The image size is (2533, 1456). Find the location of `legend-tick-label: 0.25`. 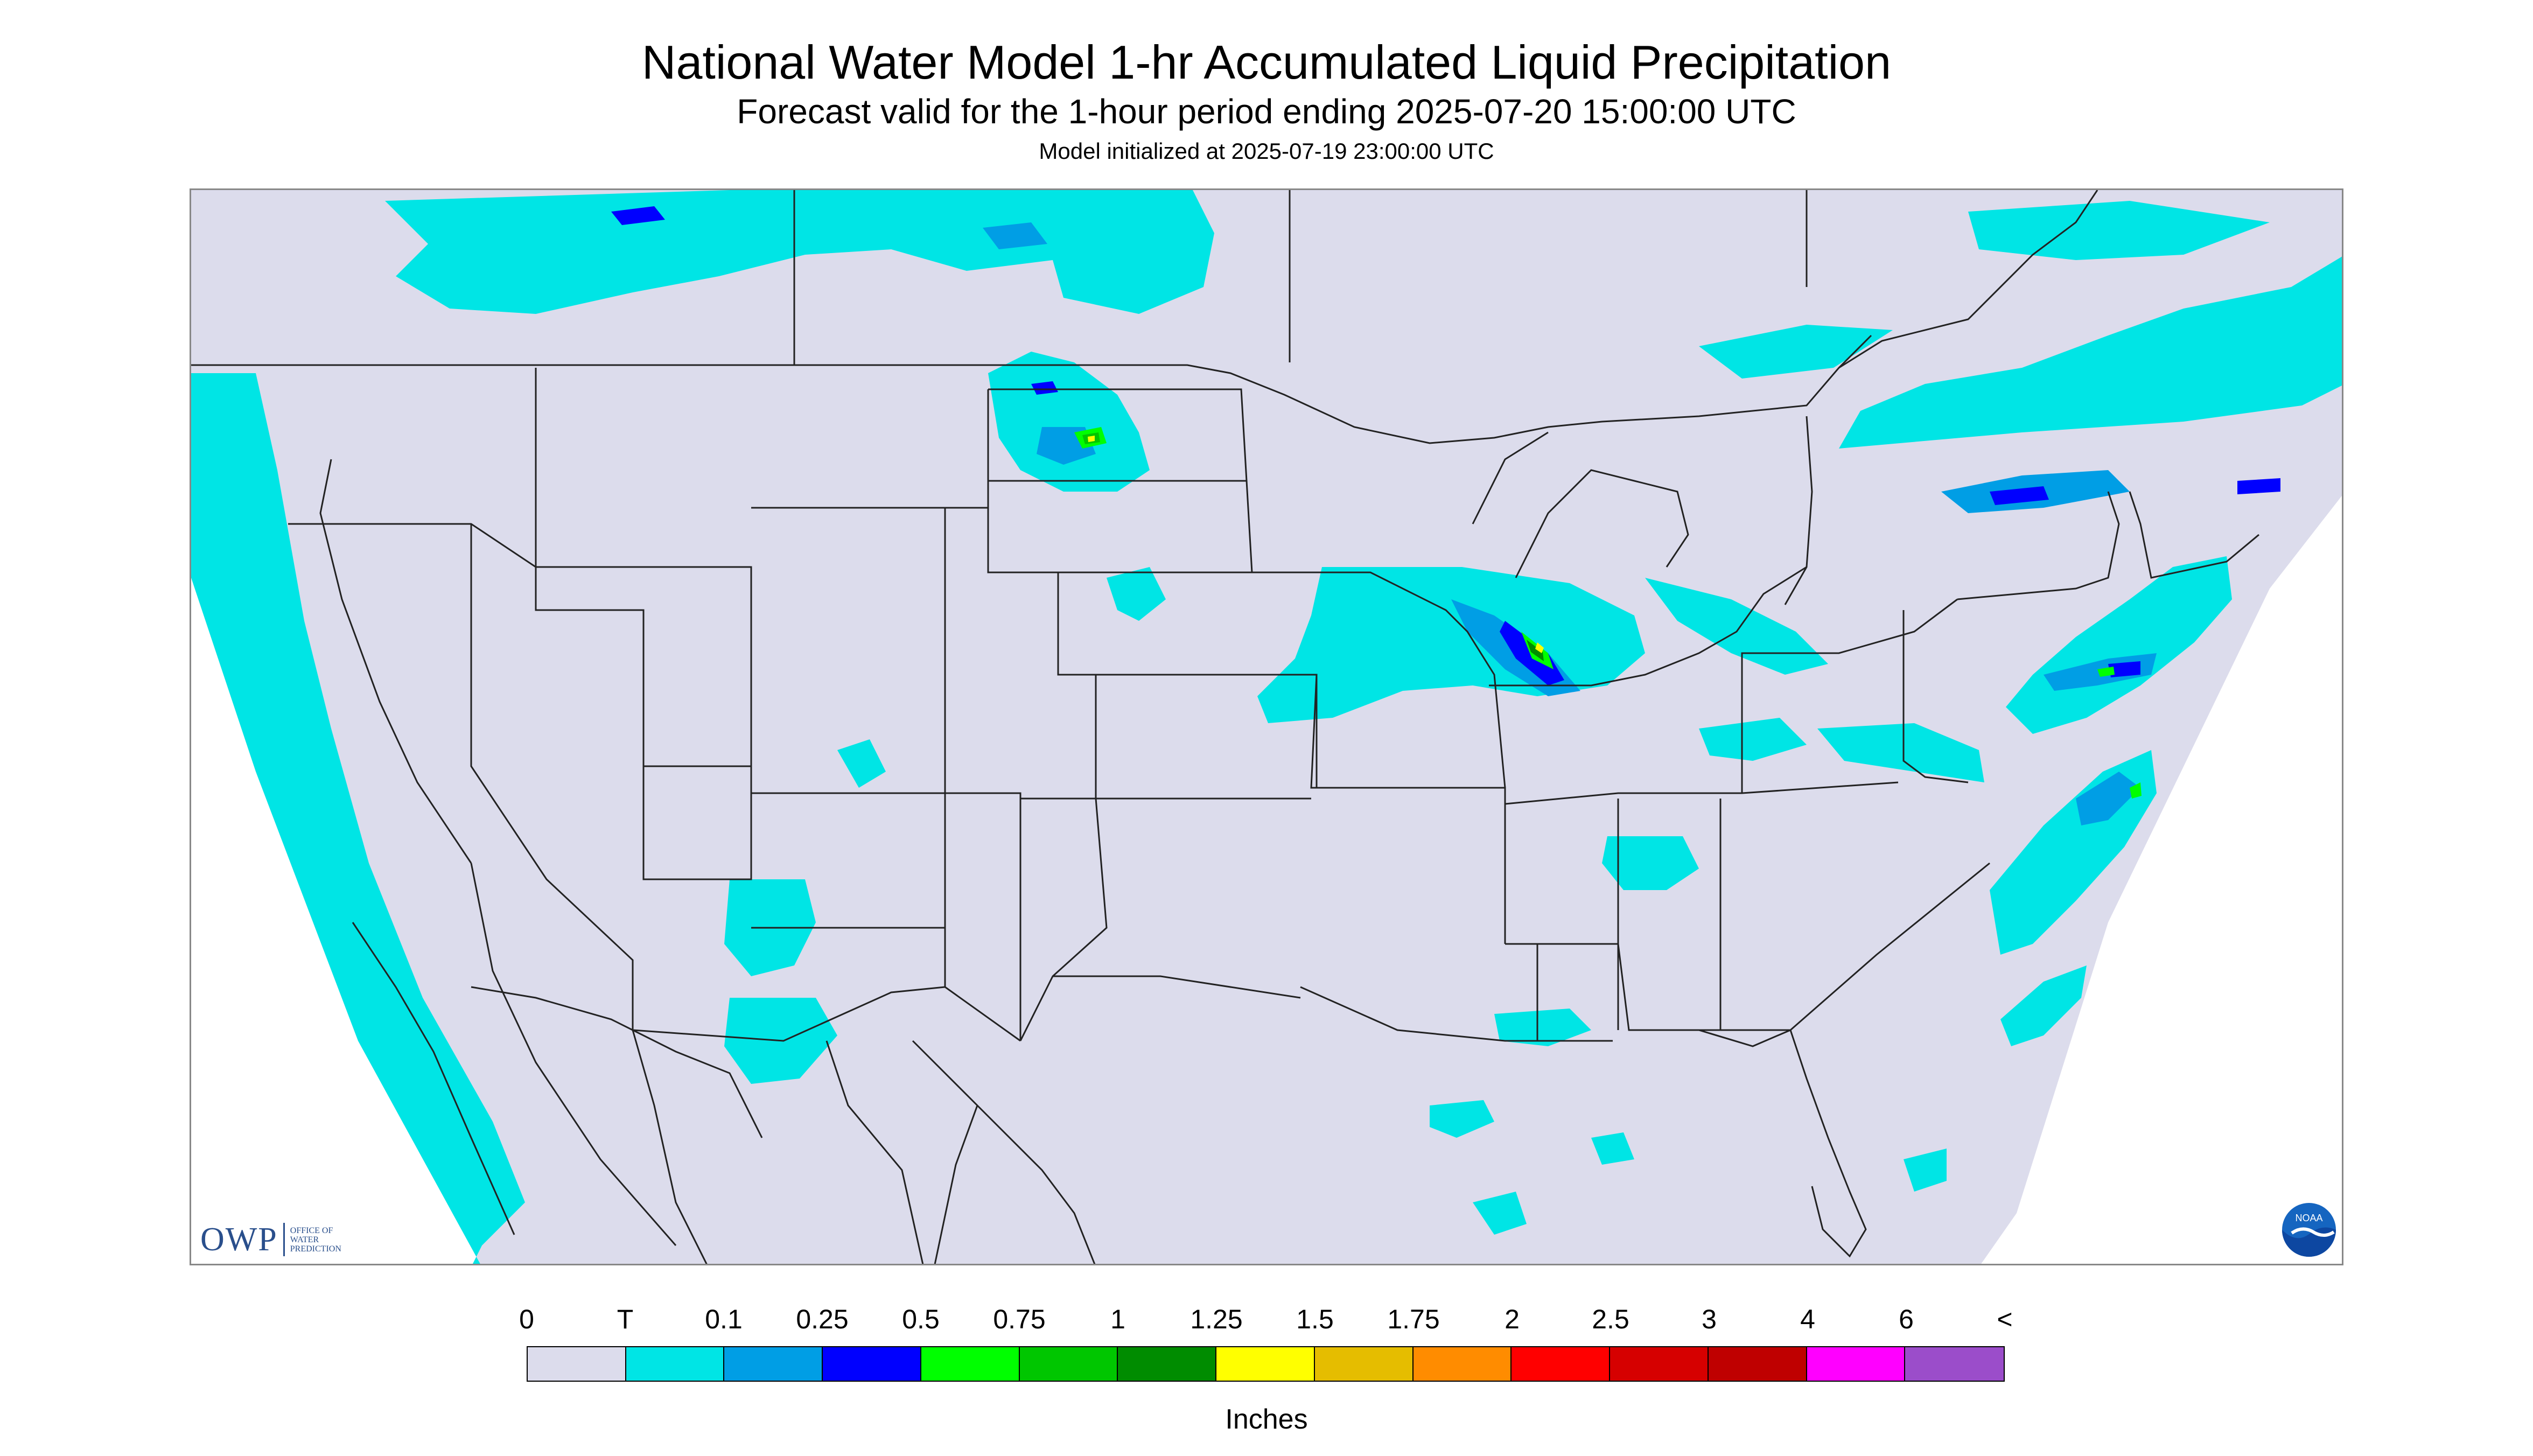

legend-tick-label: 0.25 is located at coordinates (823, 1319).